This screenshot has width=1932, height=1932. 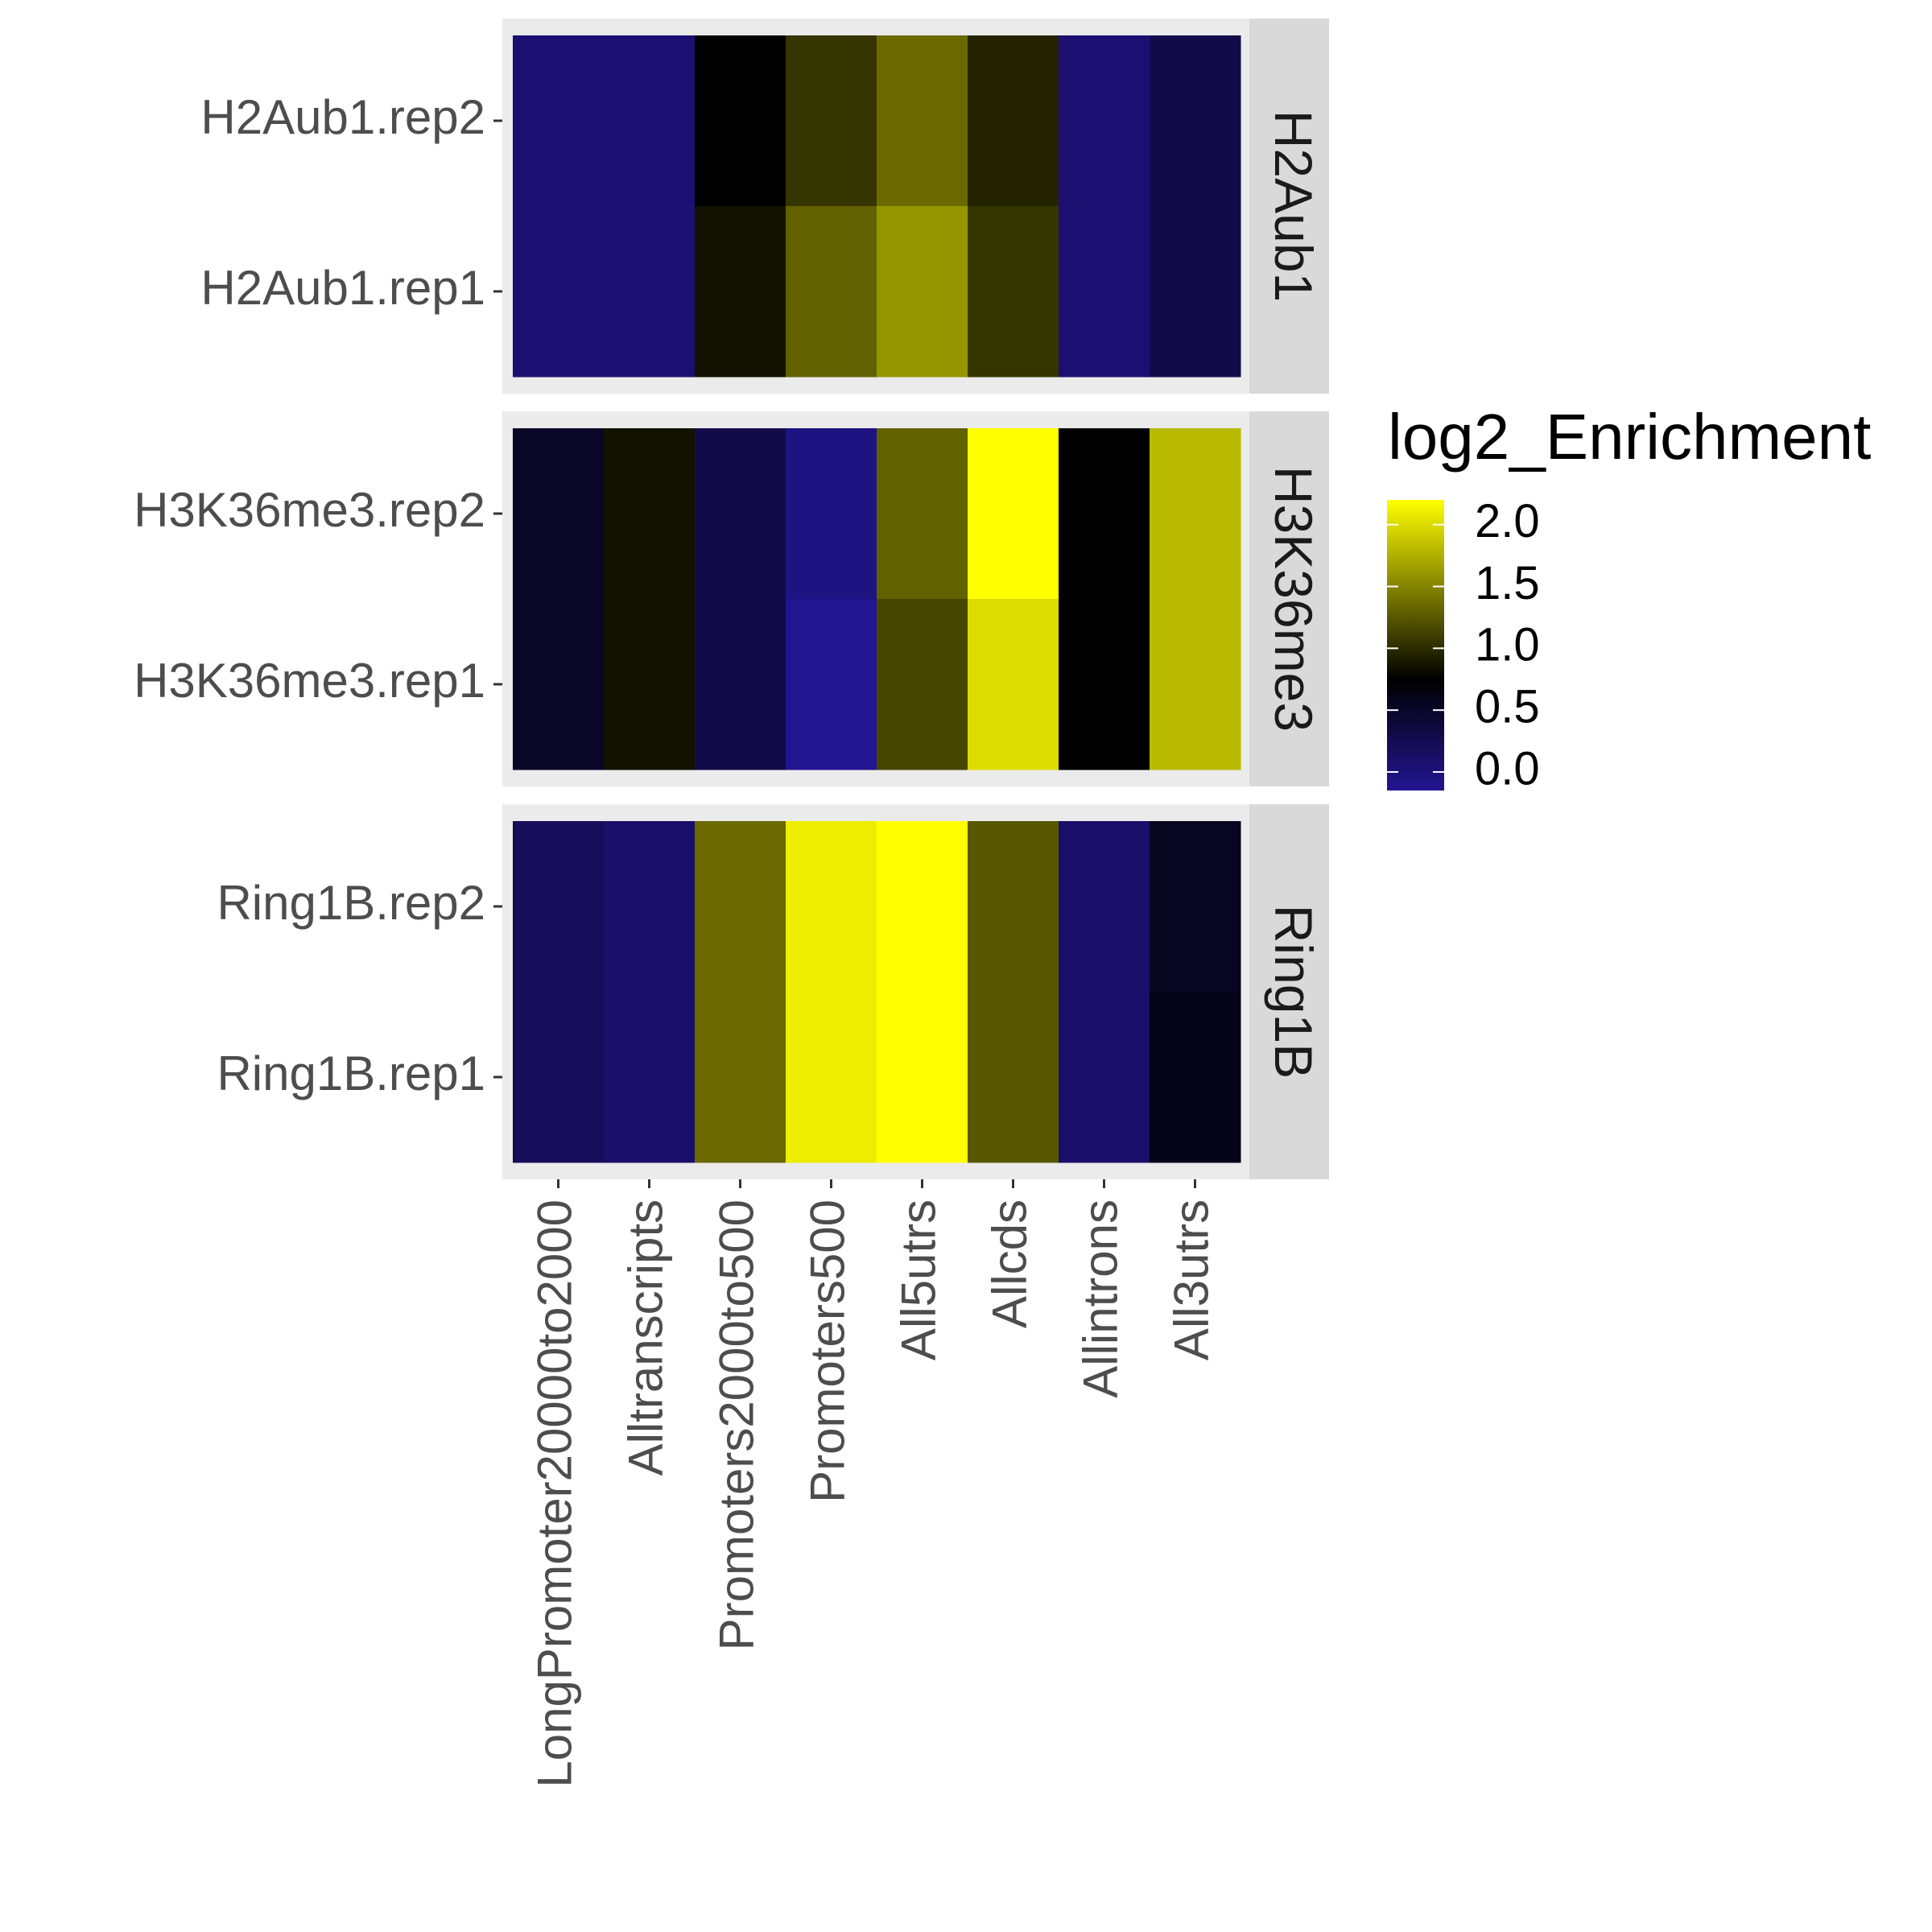 I want to click on x-tick-label: All5utrs, so click(x=918, y=1279).